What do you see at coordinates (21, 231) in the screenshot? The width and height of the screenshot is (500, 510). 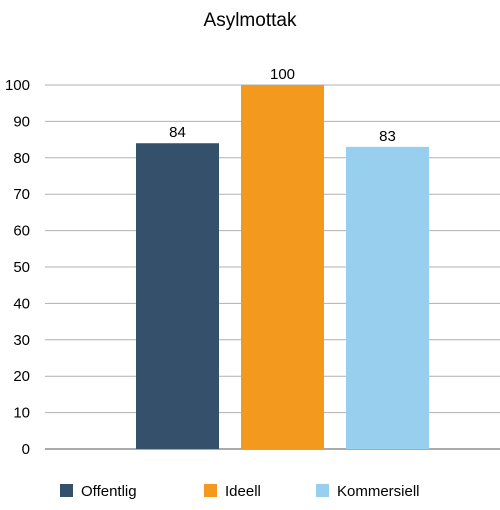 I see `y-tick-label: 60` at bounding box center [21, 231].